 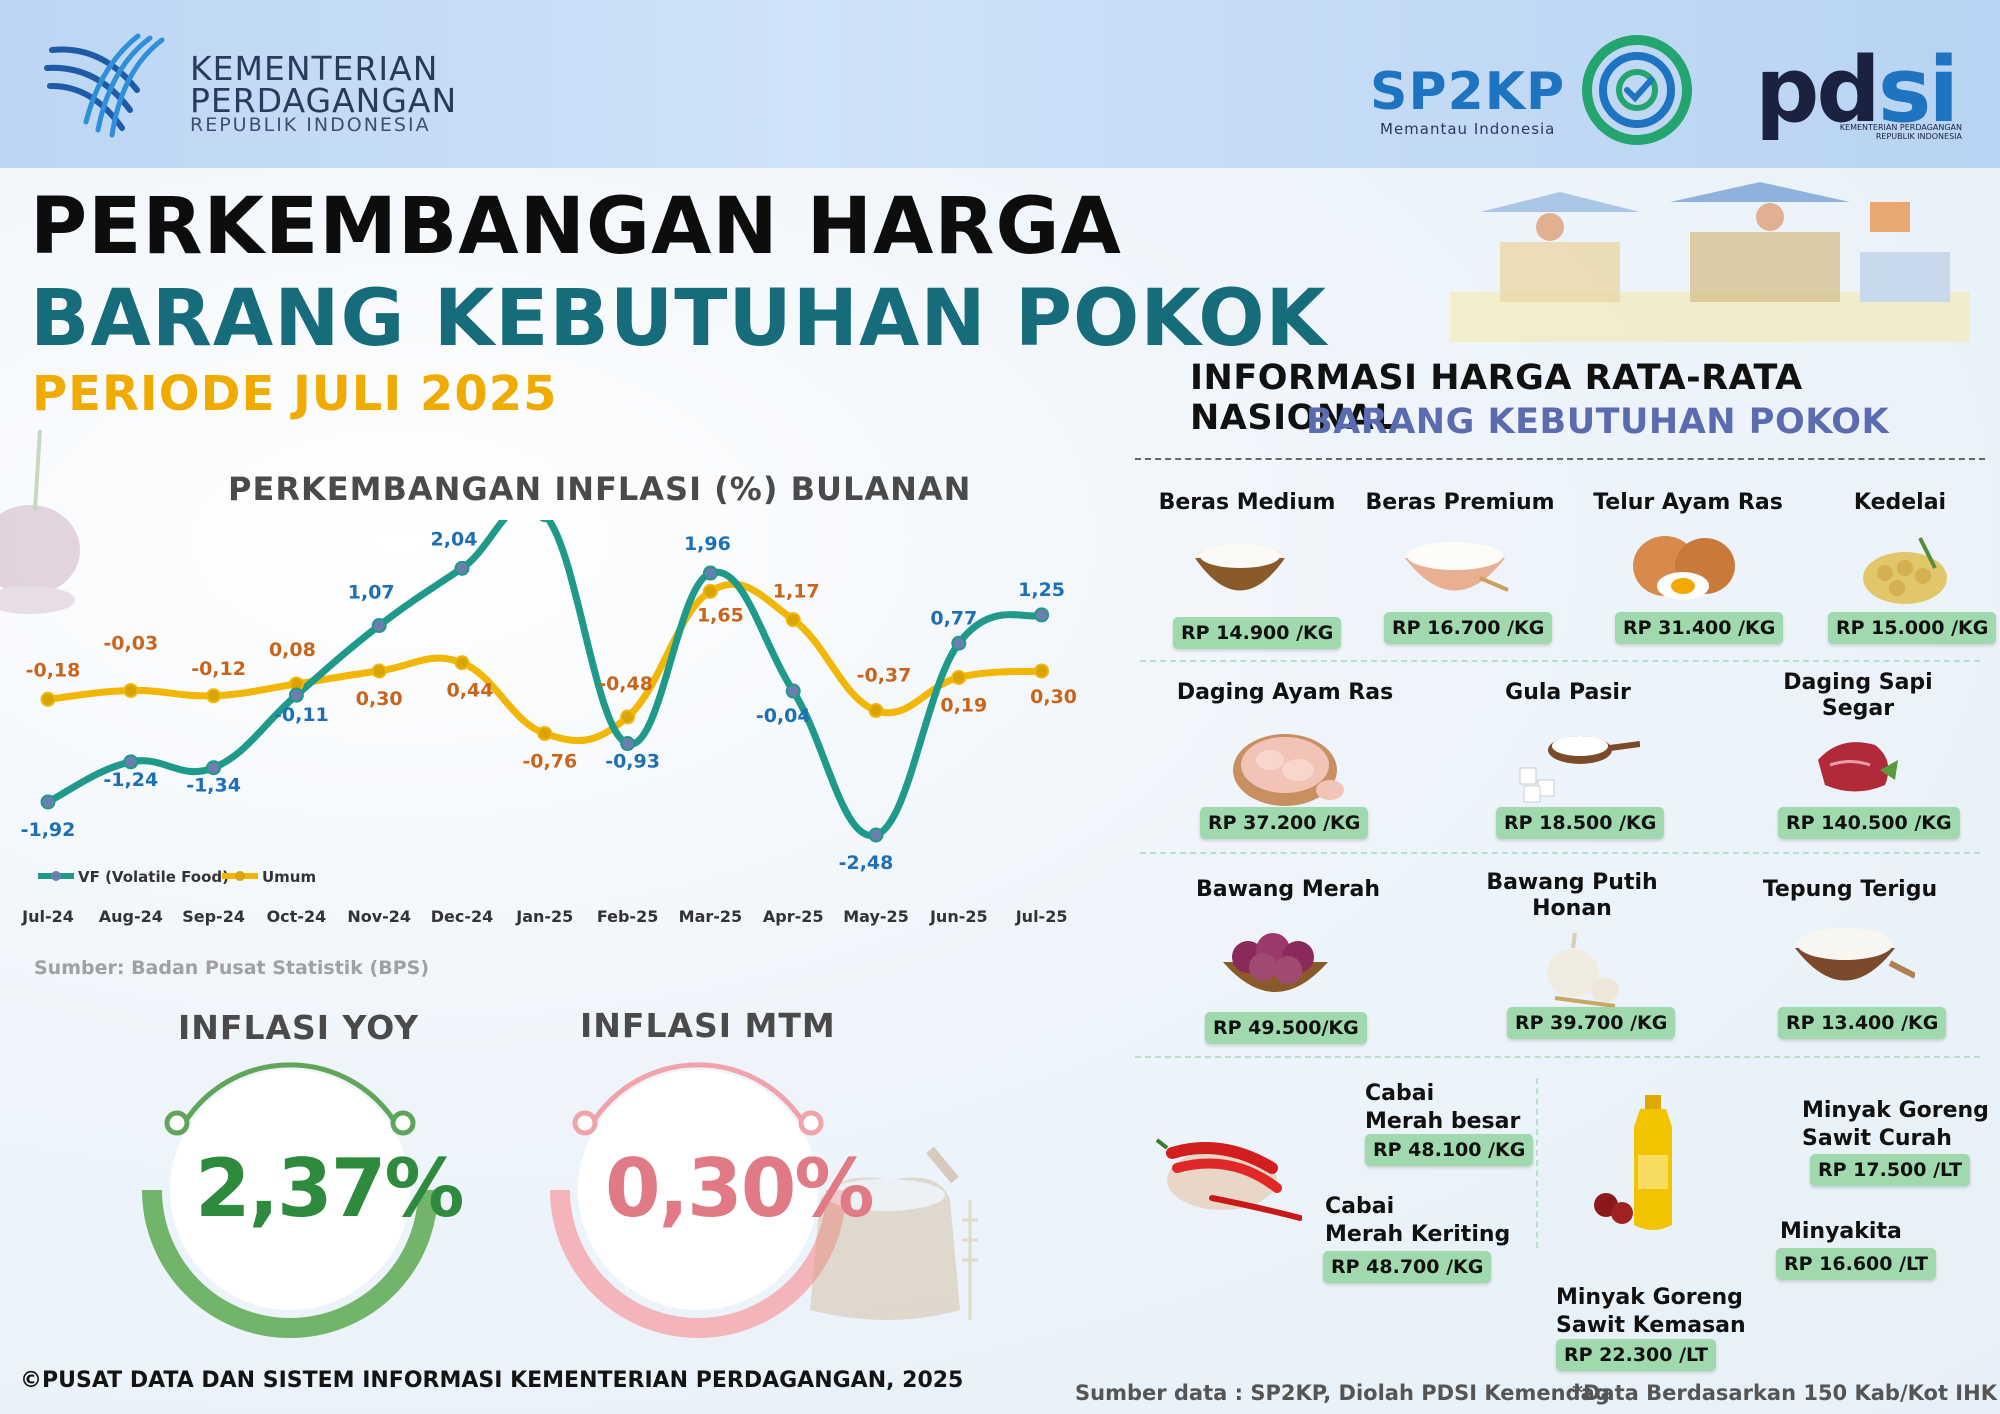 What do you see at coordinates (292, 650) in the screenshot?
I see `umum-data-label: 0,08` at bounding box center [292, 650].